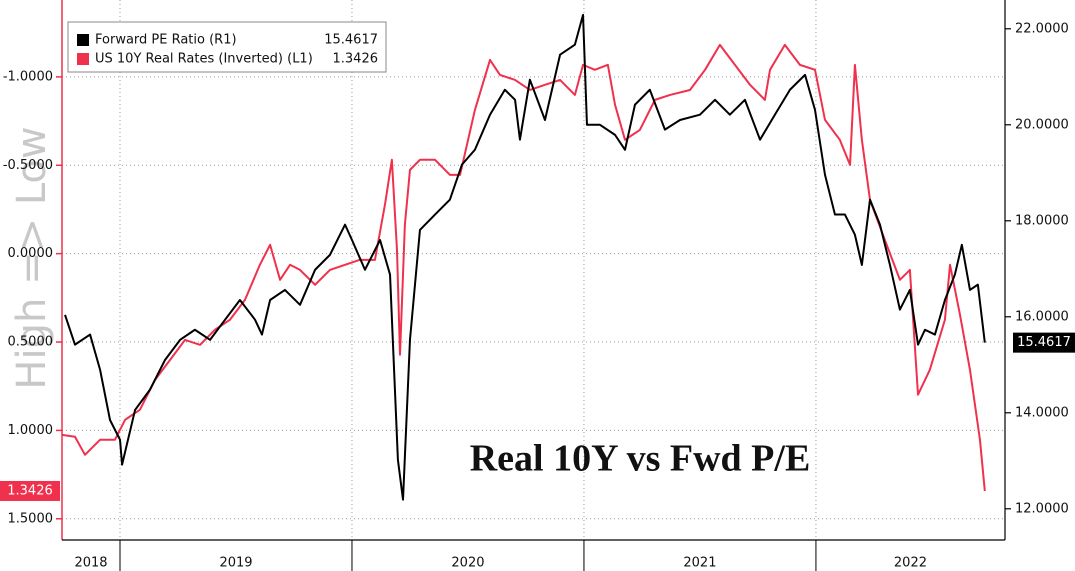  What do you see at coordinates (467, 563) in the screenshot?
I see `x-tick-label: 2020` at bounding box center [467, 563].